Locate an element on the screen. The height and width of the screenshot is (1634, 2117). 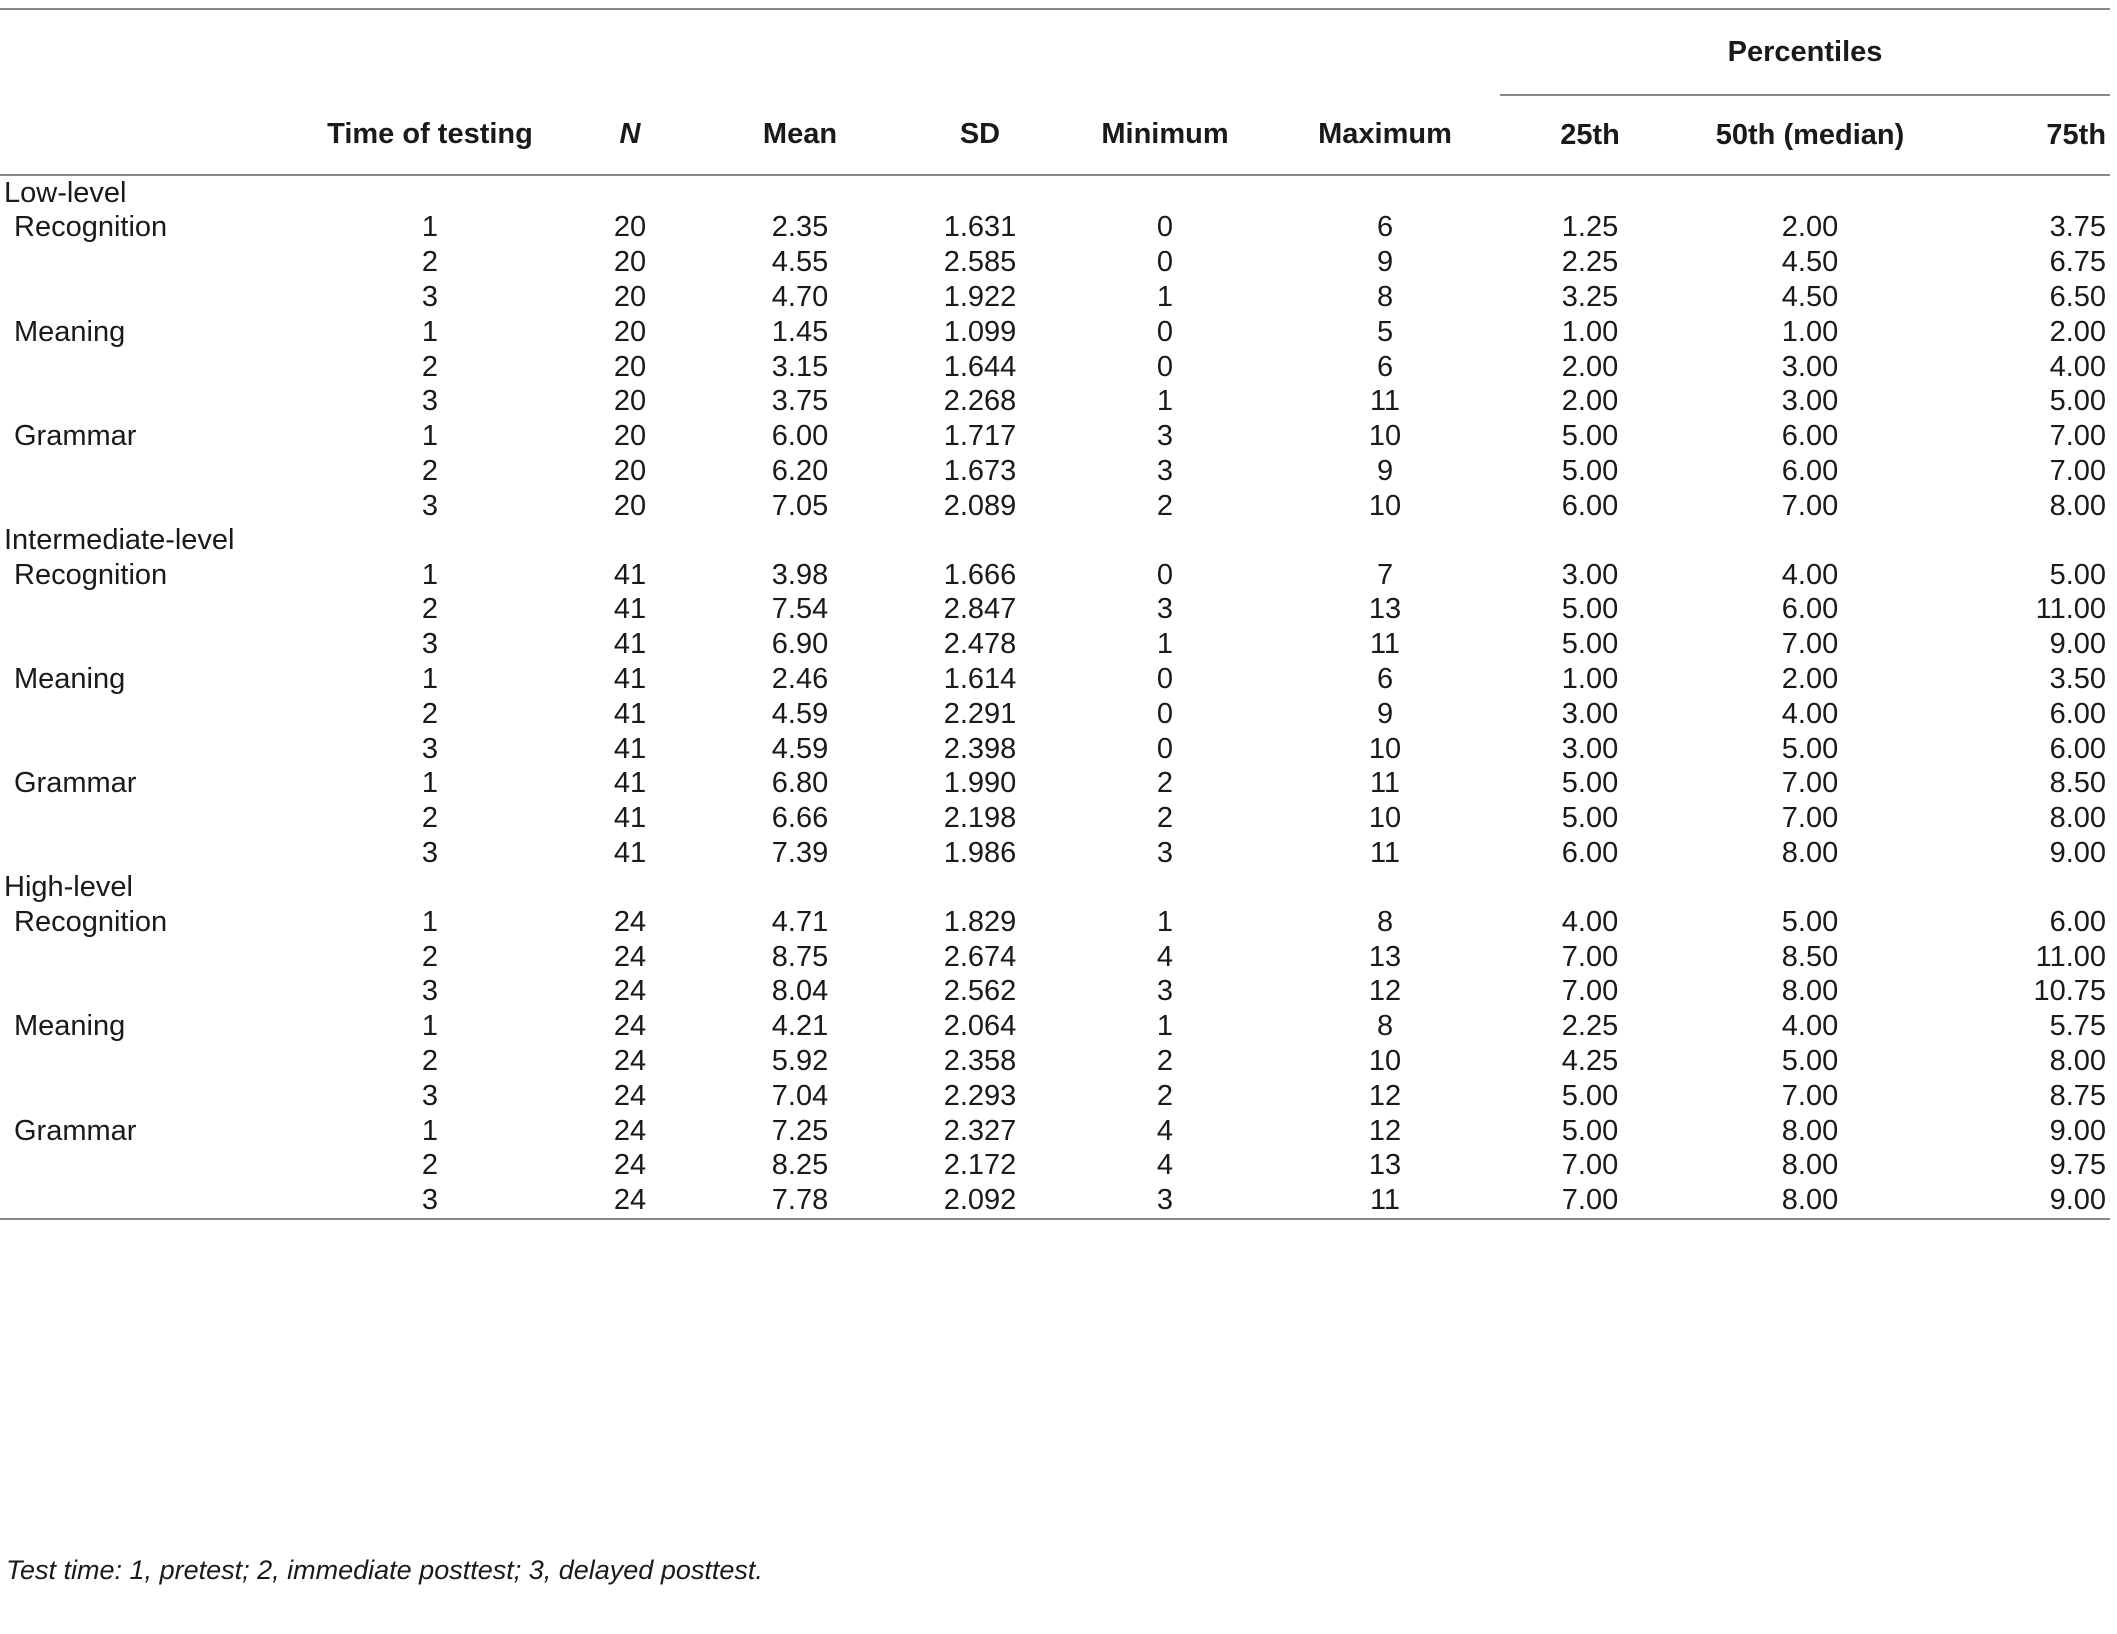
cell-mean: 8.75 is located at coordinates (800, 956).